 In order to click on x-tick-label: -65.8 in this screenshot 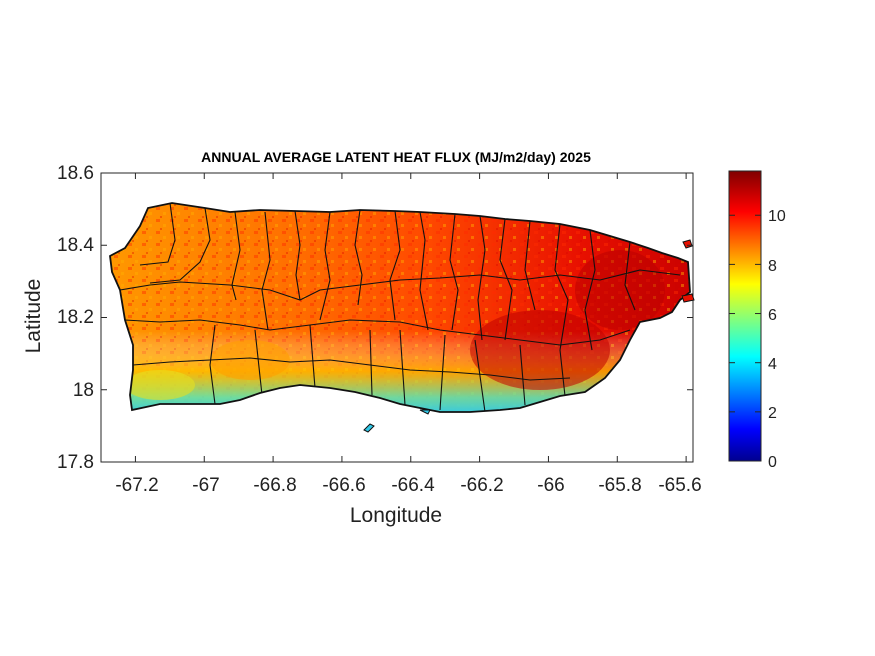, I will do `click(619, 485)`.